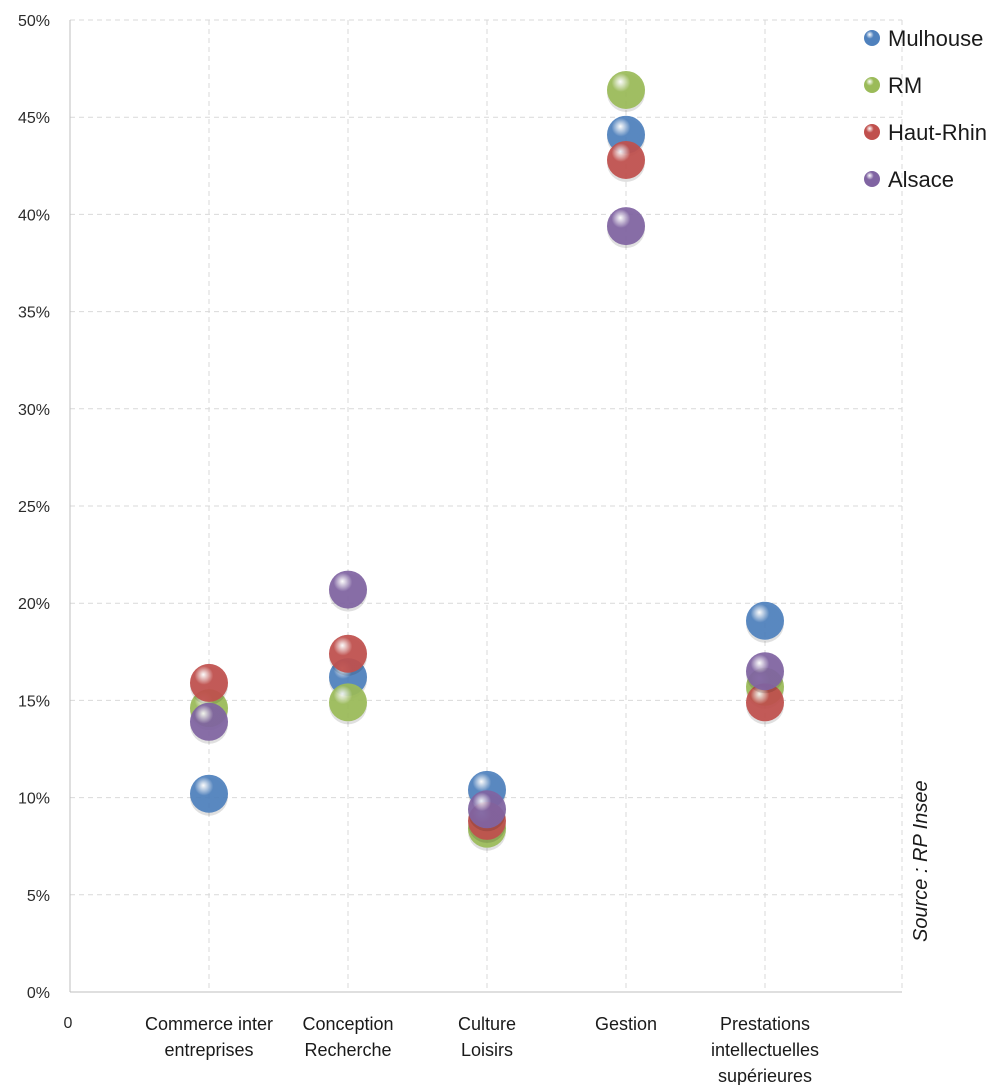 Image resolution: width=1008 pixels, height=1085 pixels. I want to click on legend-item: Alsace, so click(909, 179).